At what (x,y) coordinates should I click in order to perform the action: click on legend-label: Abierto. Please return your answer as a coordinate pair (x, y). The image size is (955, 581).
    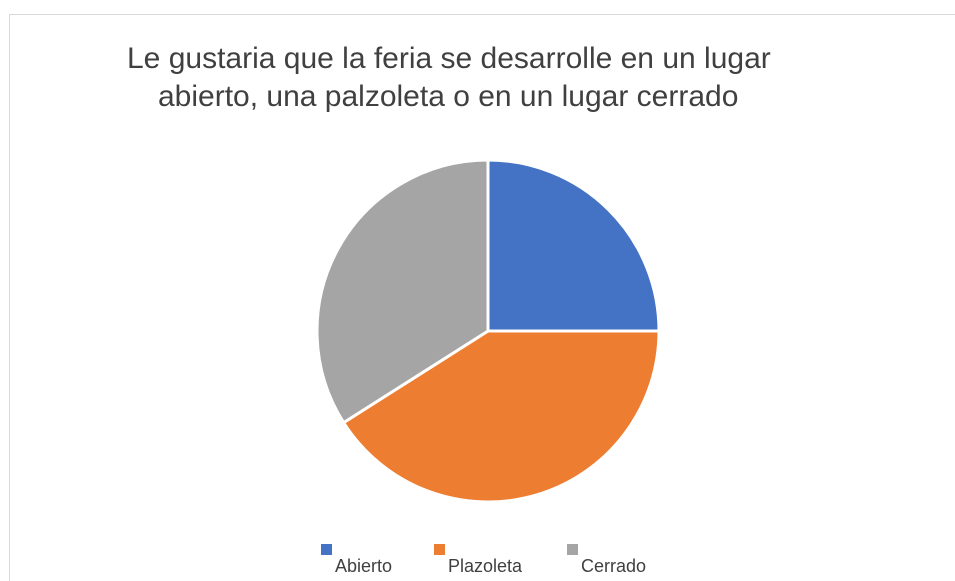
    Looking at the image, I should click on (363, 566).